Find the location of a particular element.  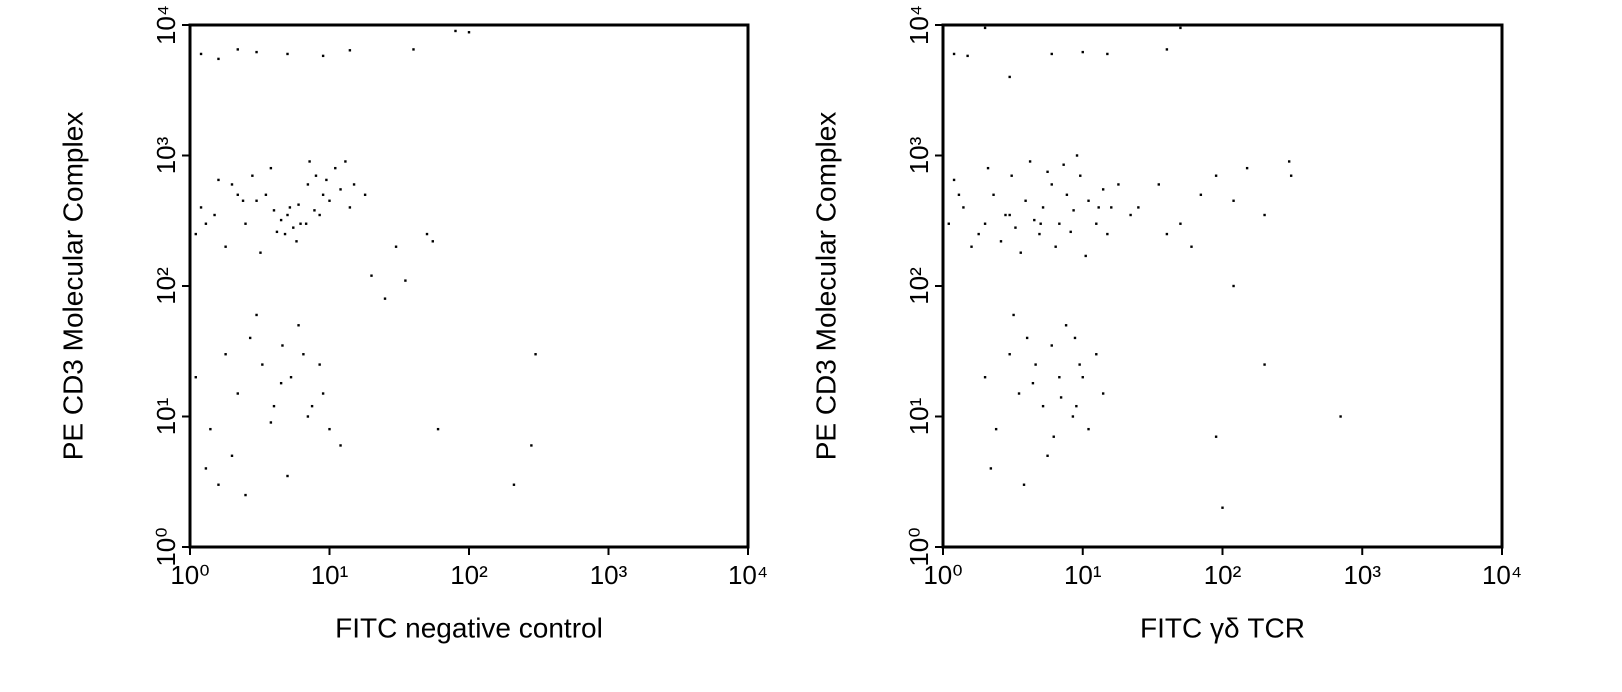

x-axis-label: FITC γδ TCR is located at coordinates (1222, 627).